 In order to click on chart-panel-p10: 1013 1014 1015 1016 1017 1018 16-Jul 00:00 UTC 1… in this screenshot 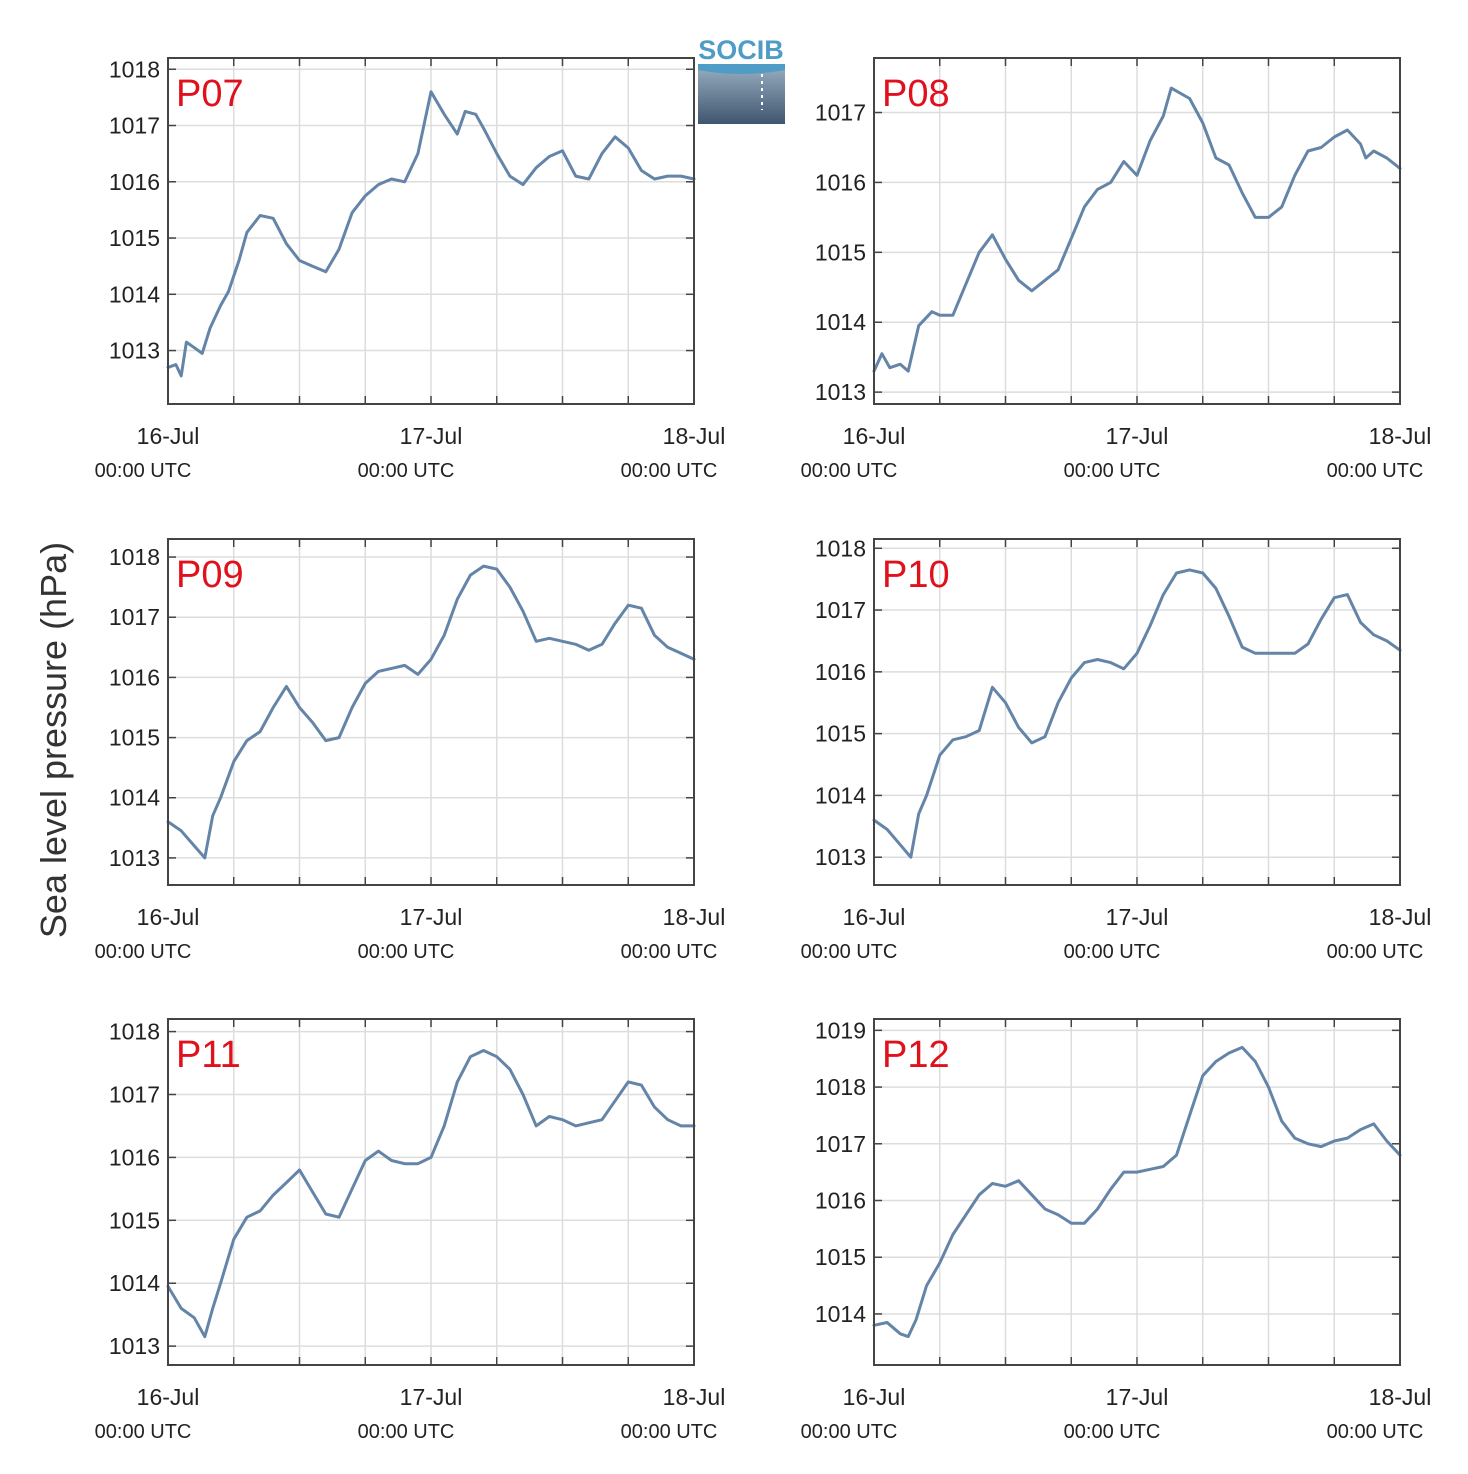, I will do `click(1116, 749)`.